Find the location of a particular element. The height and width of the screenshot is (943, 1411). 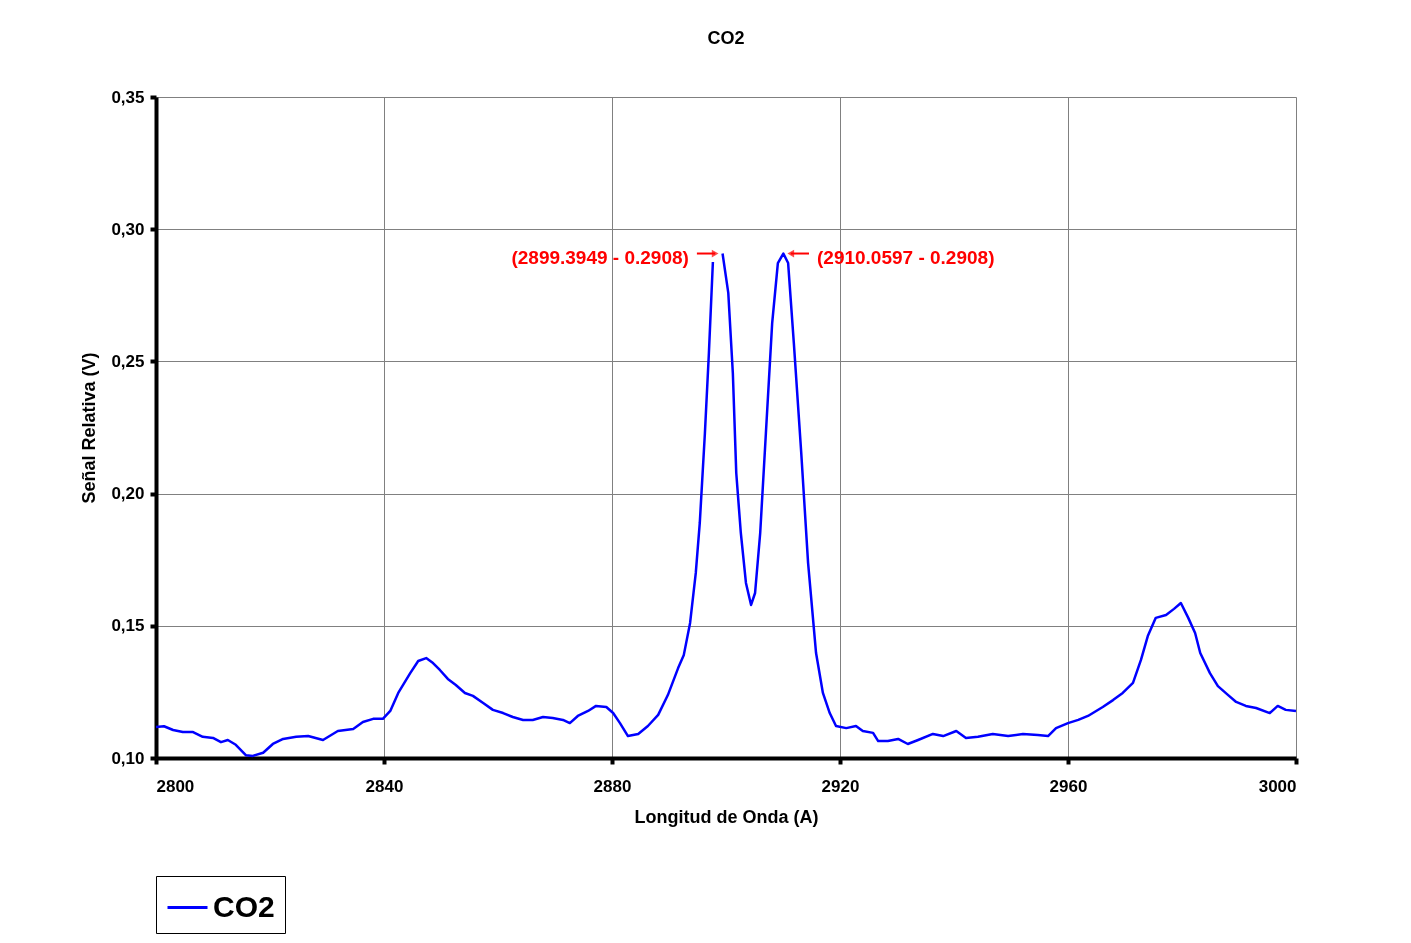

y-tick-label: 0,25 is located at coordinates (128, 361).